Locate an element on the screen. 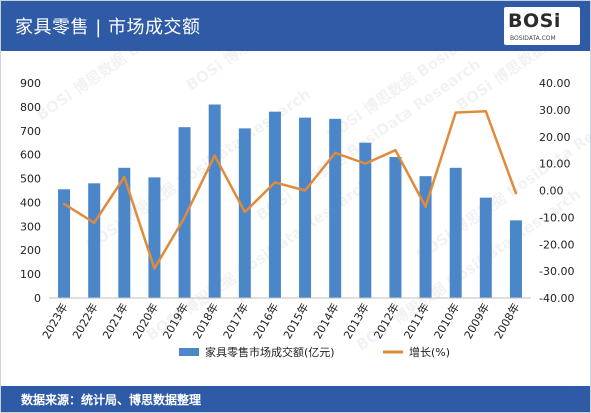 This screenshot has width=591, height=413. logo-subtext: BOSIDATA.COM is located at coordinates (533, 38).